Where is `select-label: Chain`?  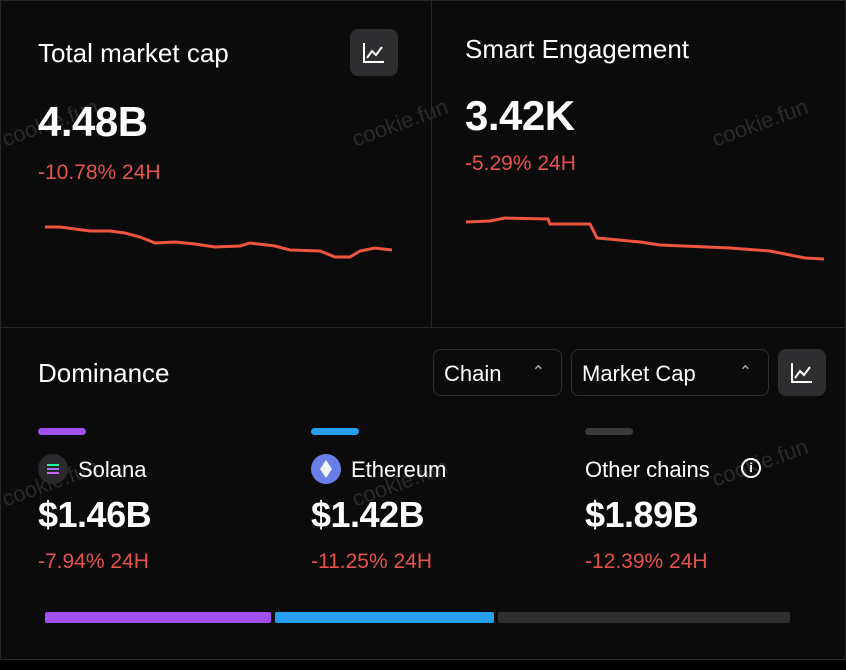
select-label: Chain is located at coordinates (473, 373).